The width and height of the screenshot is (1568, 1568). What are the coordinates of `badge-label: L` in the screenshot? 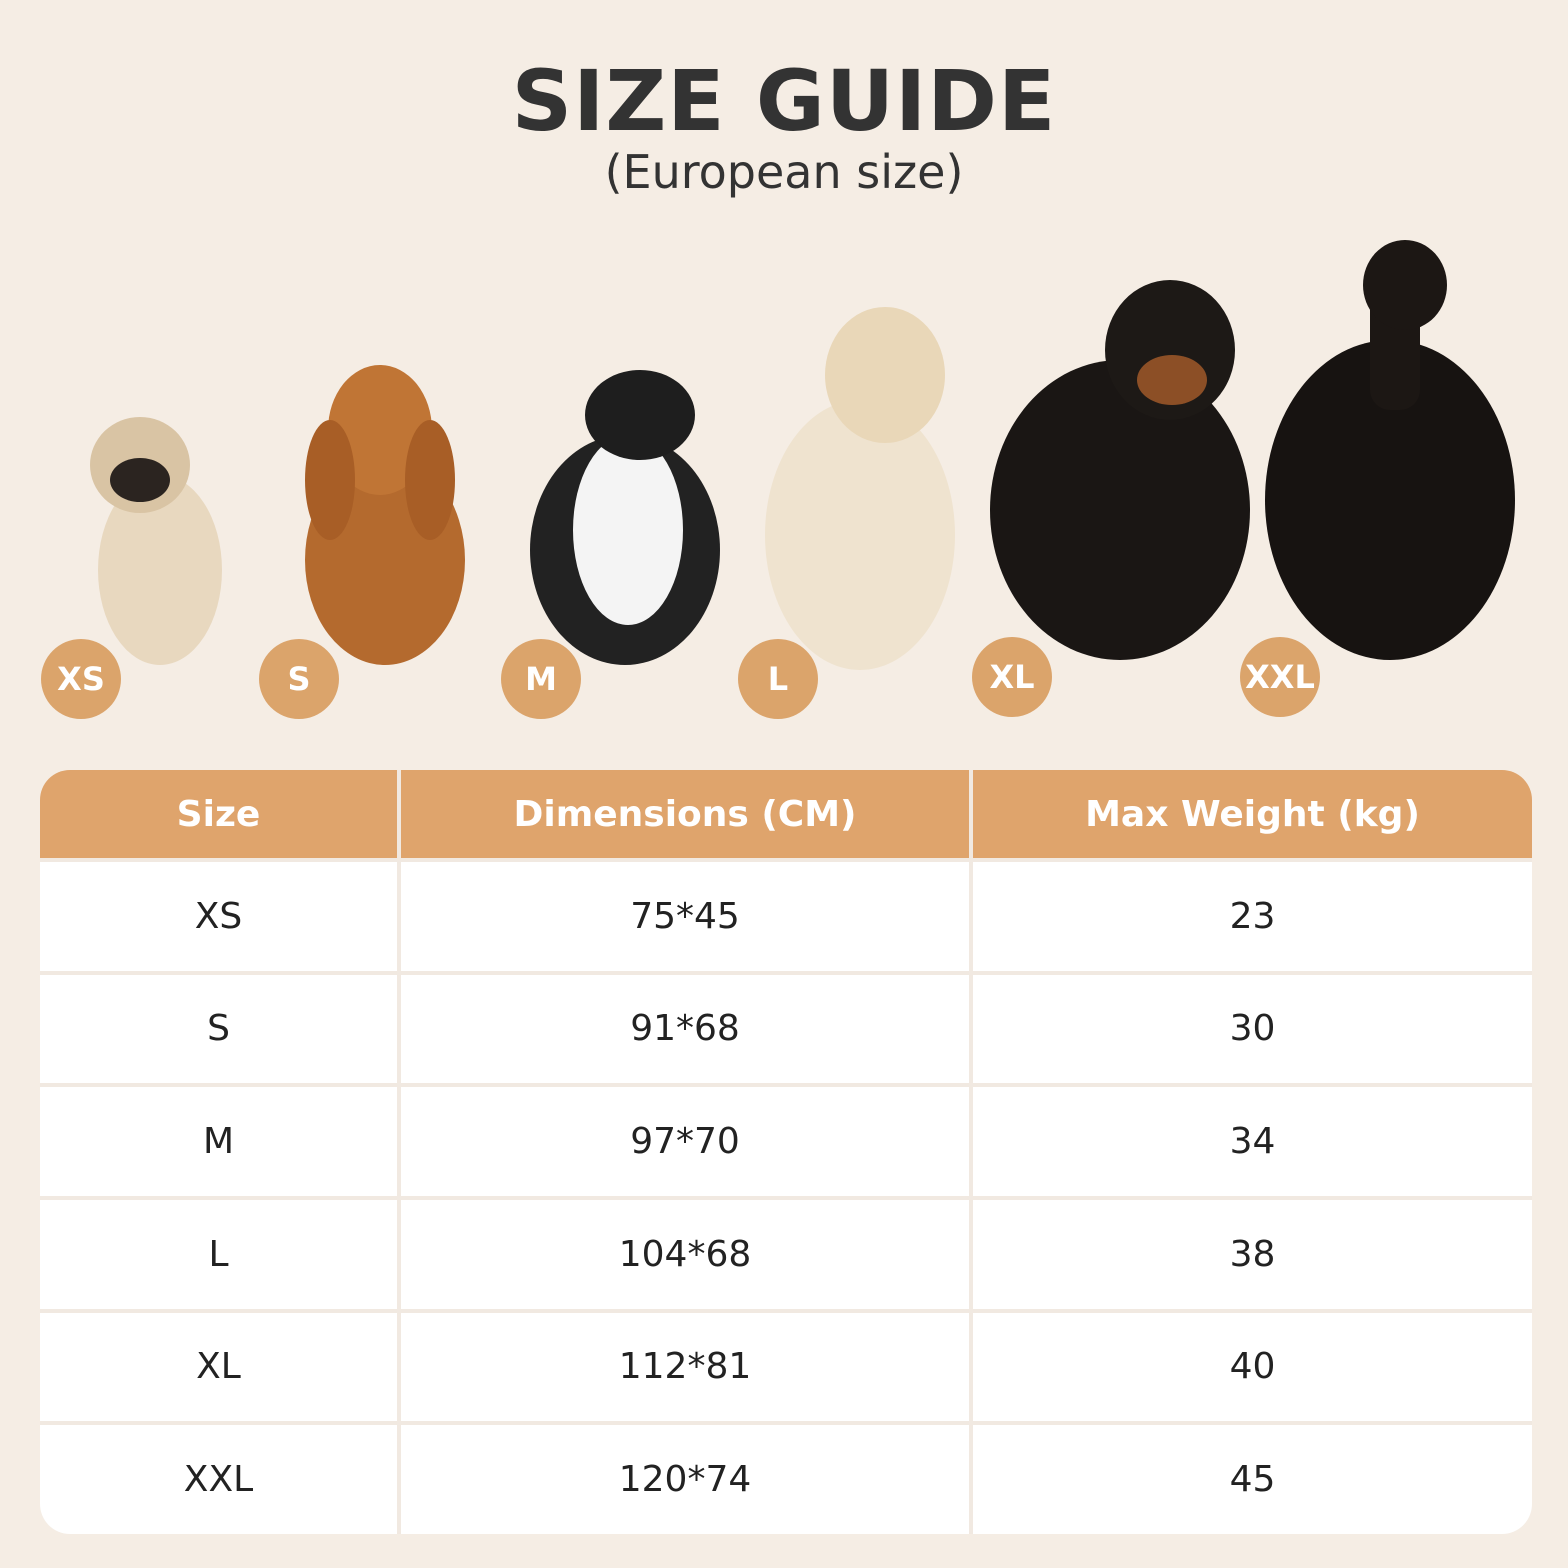 It's located at (778, 679).